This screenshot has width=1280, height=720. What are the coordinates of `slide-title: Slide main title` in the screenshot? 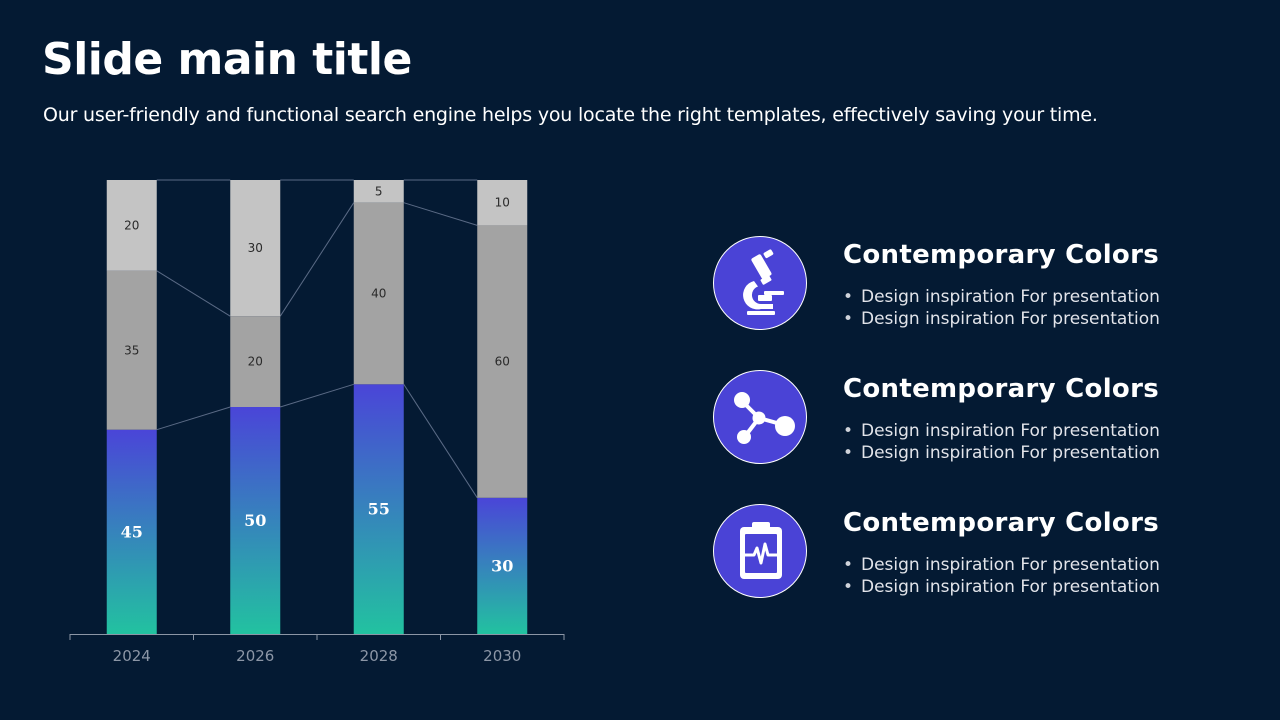 It's located at (227, 59).